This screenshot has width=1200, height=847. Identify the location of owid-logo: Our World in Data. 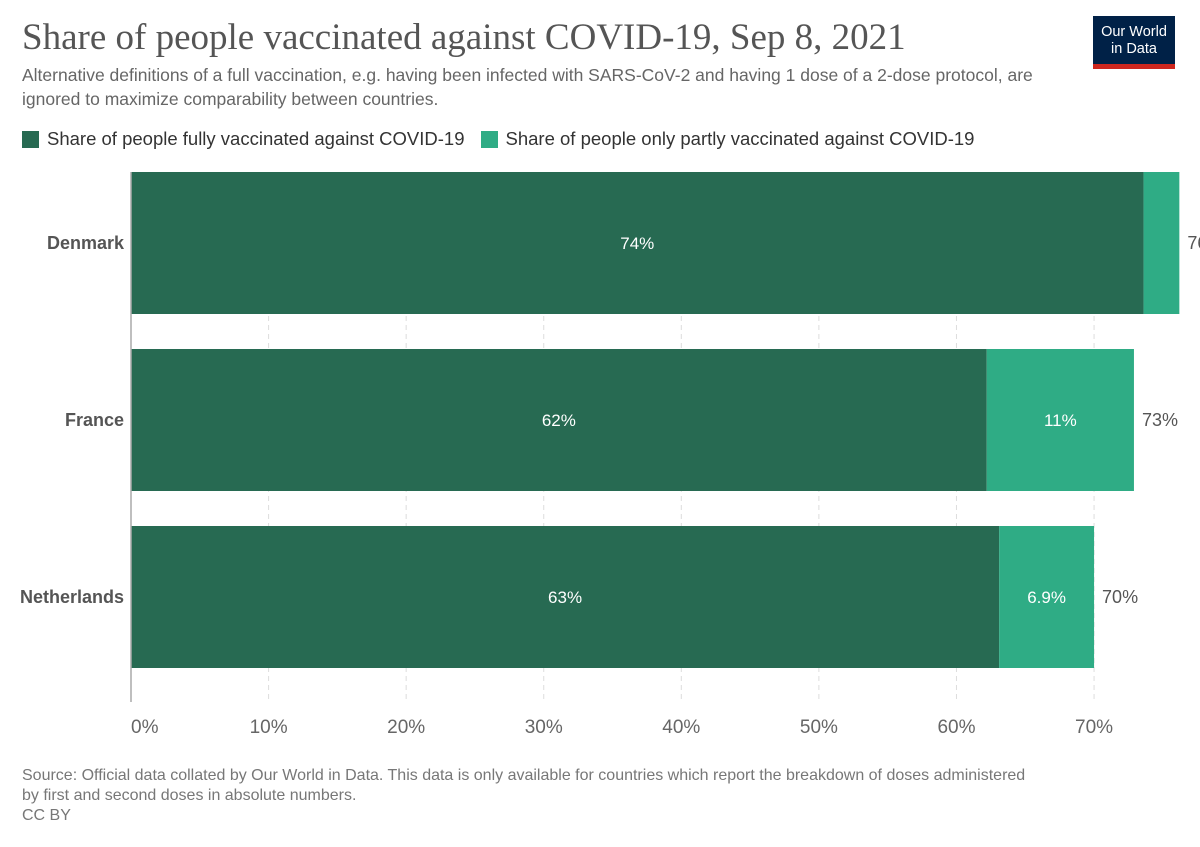
(1134, 42).